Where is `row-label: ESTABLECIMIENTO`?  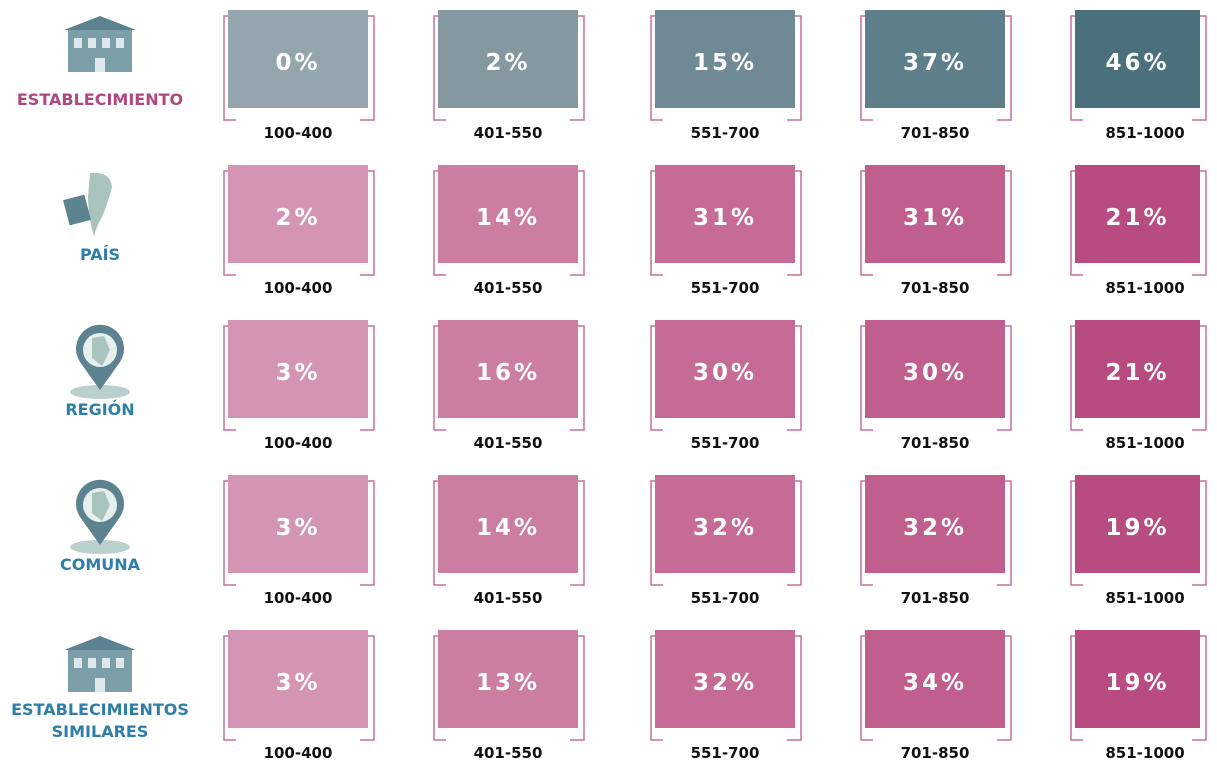
row-label: ESTABLECIMIENTO is located at coordinates (100, 99).